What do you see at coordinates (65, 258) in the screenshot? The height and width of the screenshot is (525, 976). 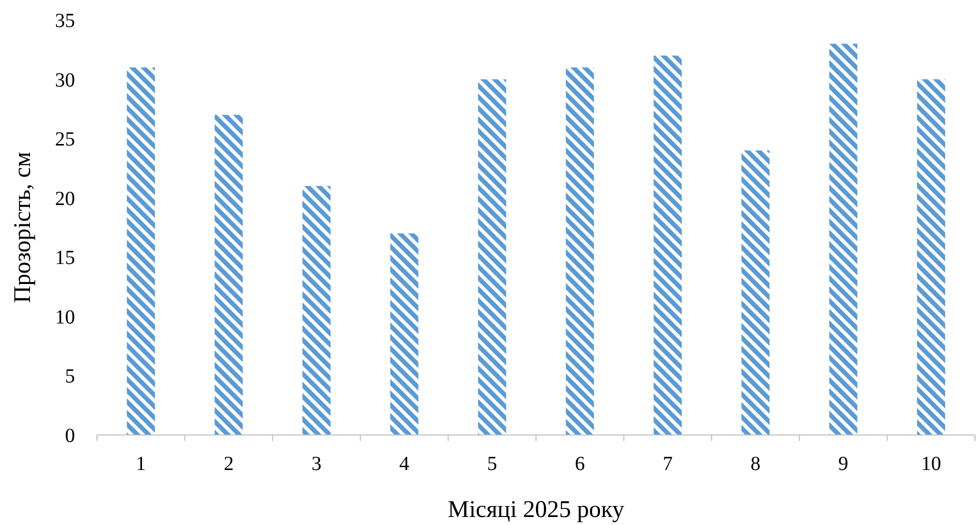 I see `y-tick-label: 15` at bounding box center [65, 258].